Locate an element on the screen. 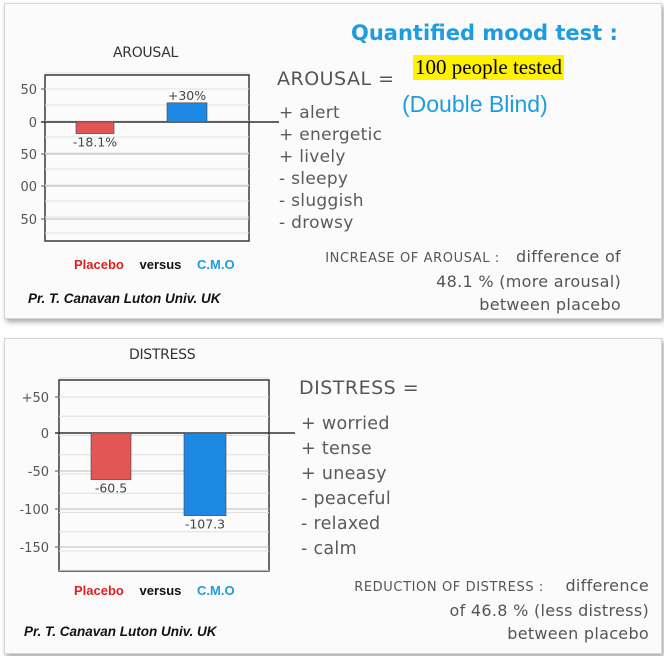  arousal-item: + energetic is located at coordinates (331, 135).